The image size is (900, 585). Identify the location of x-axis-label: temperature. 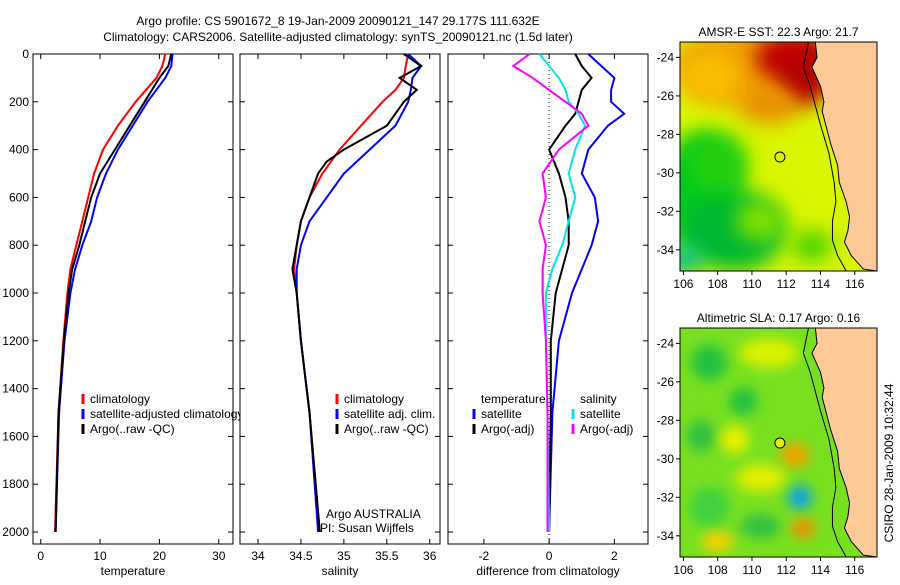
(133, 571).